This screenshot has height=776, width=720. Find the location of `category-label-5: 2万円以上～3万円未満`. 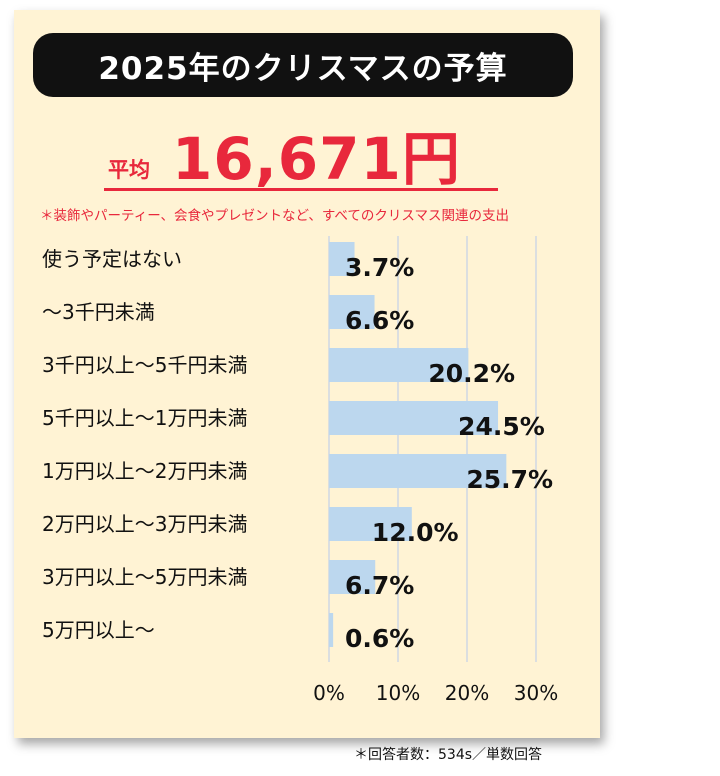

category-label-5: 2万円以上～3万円未満 is located at coordinates (144, 524).